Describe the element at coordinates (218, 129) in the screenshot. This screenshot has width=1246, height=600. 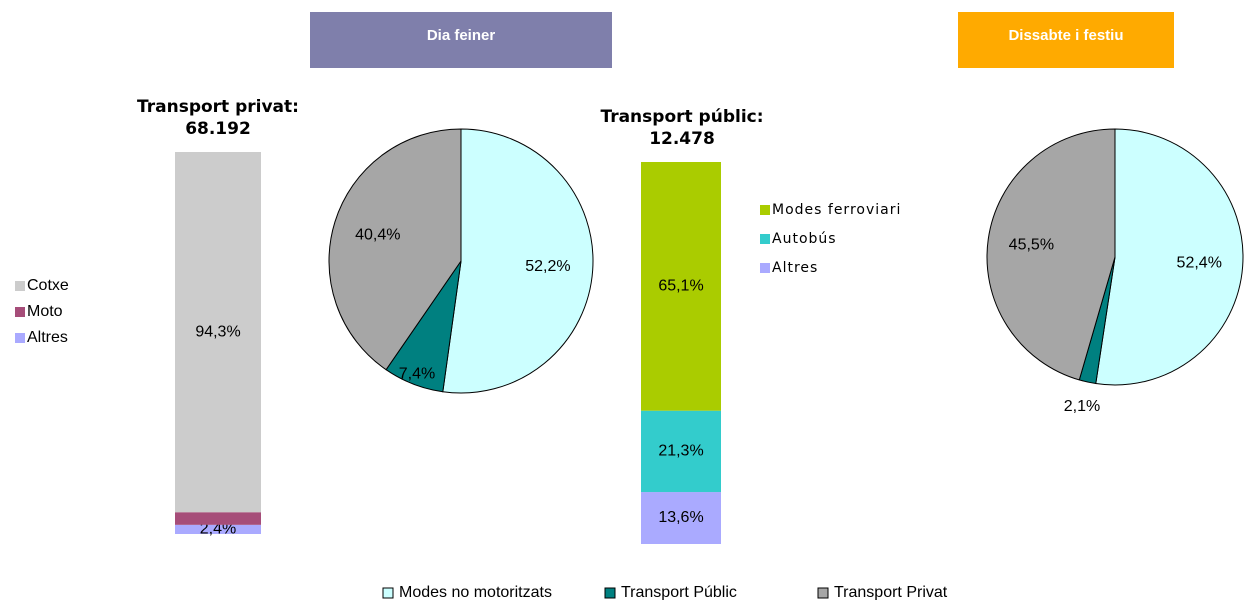
I see `bar-total: 68.192` at that location.